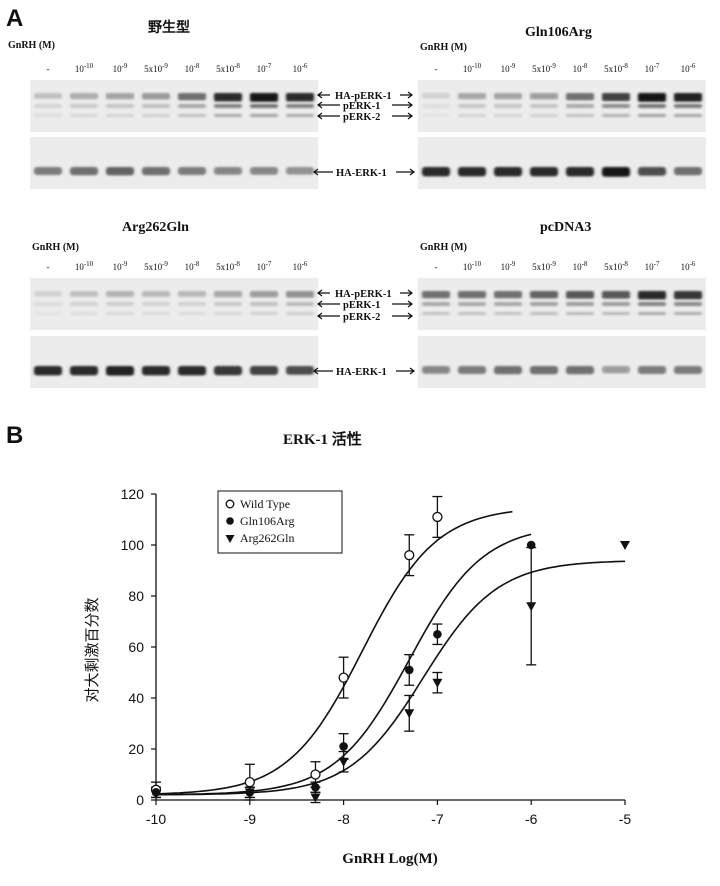  Describe the element at coordinates (565, 227) in the screenshot. I see `blot-title: pcDNA3` at that location.